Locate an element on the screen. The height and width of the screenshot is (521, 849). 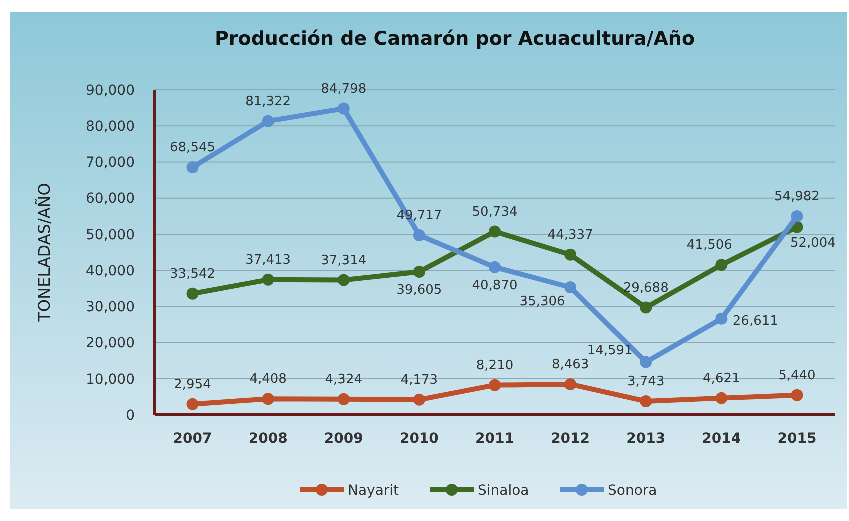
data-label: 40,870 is located at coordinates (495, 286).